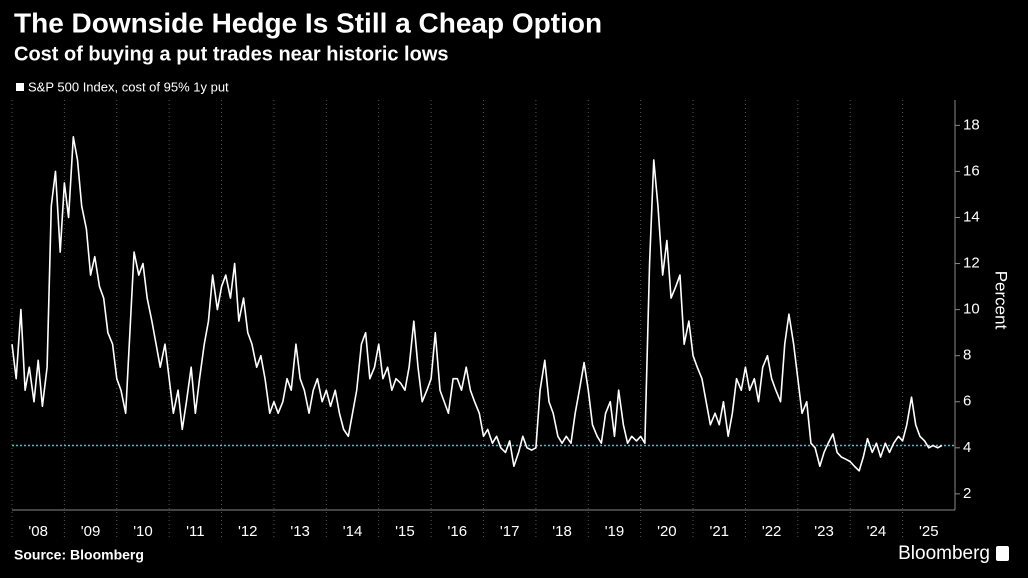 The image size is (1028, 578). What do you see at coordinates (967, 493) in the screenshot?
I see `y-tick-label: 2` at bounding box center [967, 493].